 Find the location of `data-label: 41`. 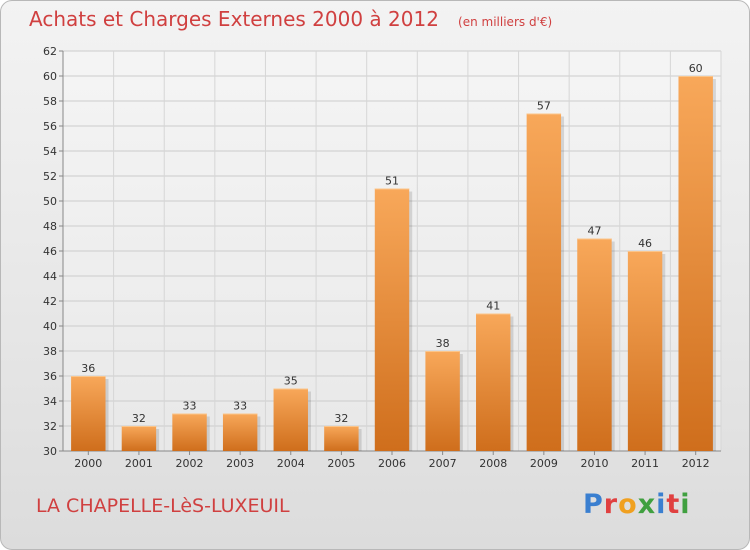

data-label: 41 is located at coordinates (493, 306).